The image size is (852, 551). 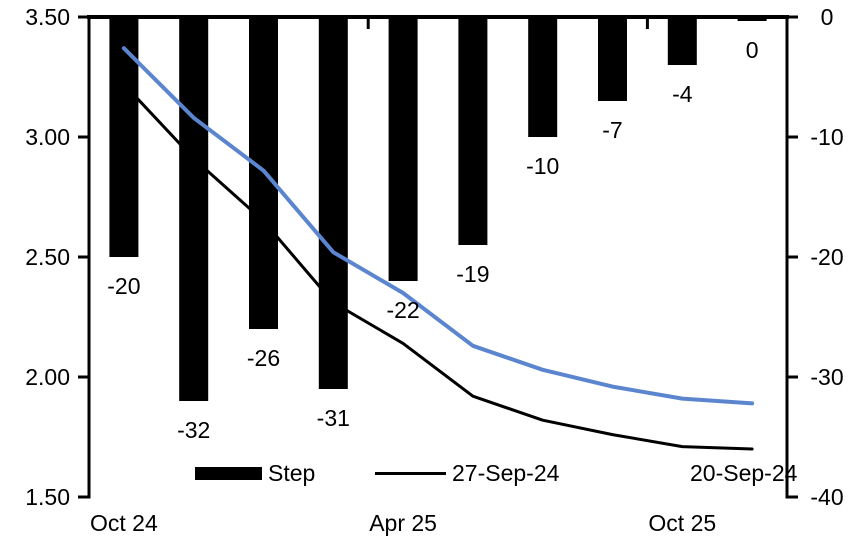 What do you see at coordinates (650, 473) in the screenshot?
I see `blue-line-swatch-icon` at bounding box center [650, 473].